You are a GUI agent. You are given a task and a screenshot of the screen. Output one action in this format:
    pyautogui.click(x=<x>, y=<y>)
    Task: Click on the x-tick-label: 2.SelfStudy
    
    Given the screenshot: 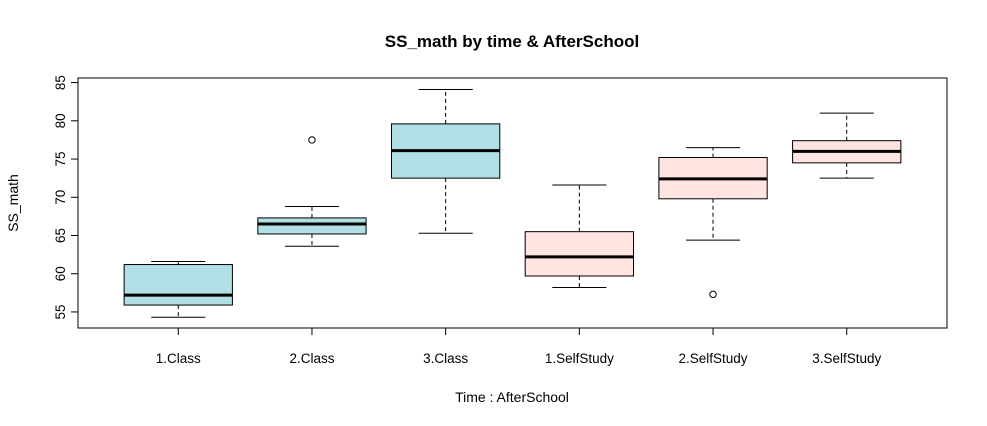 What is the action you would take?
    pyautogui.click(x=713, y=358)
    